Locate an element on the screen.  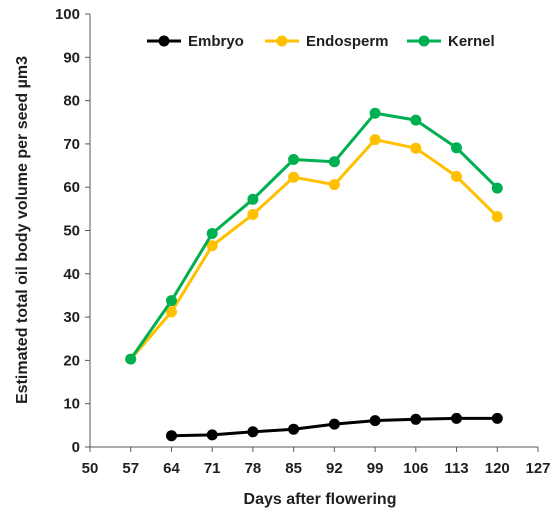
legend-item-endosperm: Endosperm is located at coordinates (327, 41).